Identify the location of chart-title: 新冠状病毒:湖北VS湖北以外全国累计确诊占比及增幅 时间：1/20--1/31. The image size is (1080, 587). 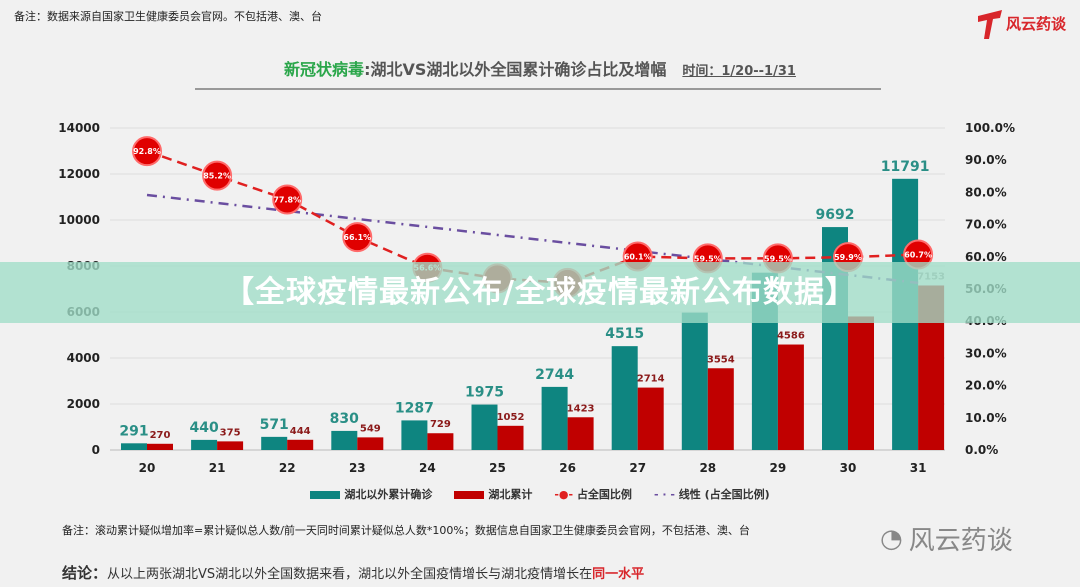
(540, 68).